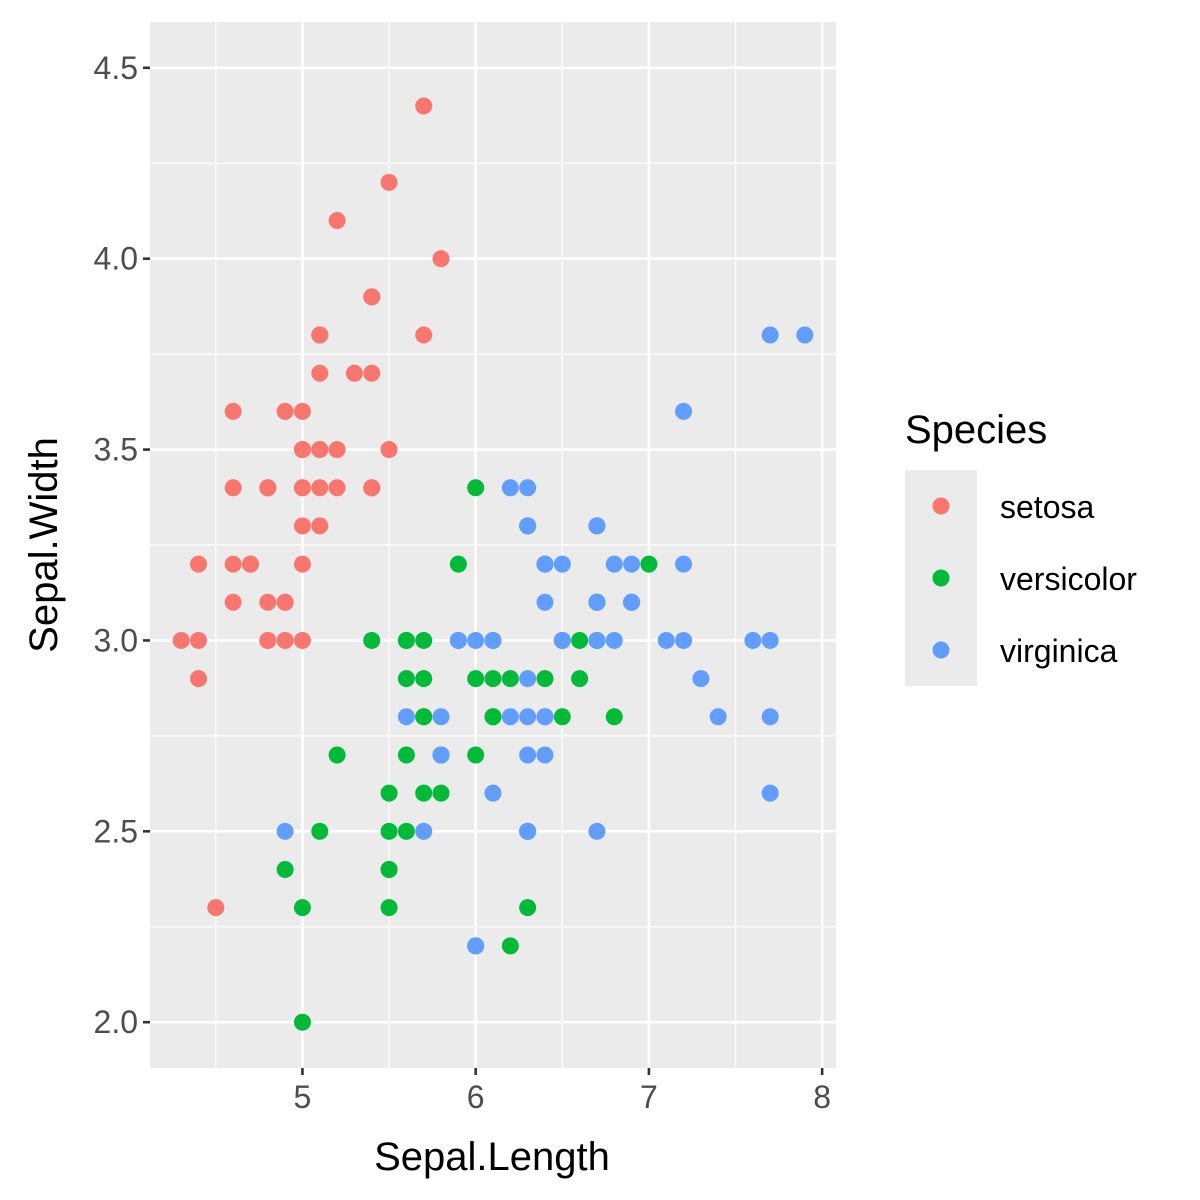 The image size is (1200, 1200). I want to click on legend-label-setosa: setosa, so click(1047, 507).